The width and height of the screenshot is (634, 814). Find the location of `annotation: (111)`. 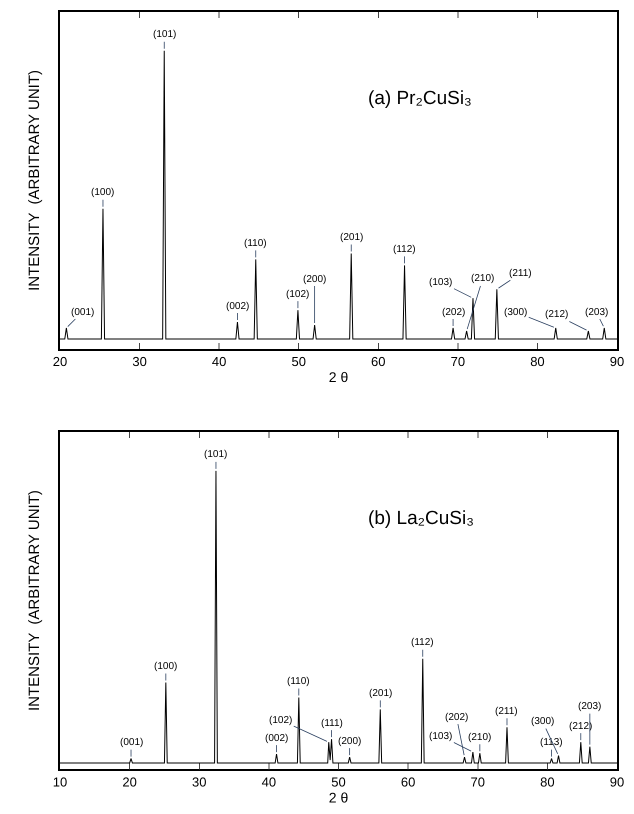

annotation: (111) is located at coordinates (332, 723).